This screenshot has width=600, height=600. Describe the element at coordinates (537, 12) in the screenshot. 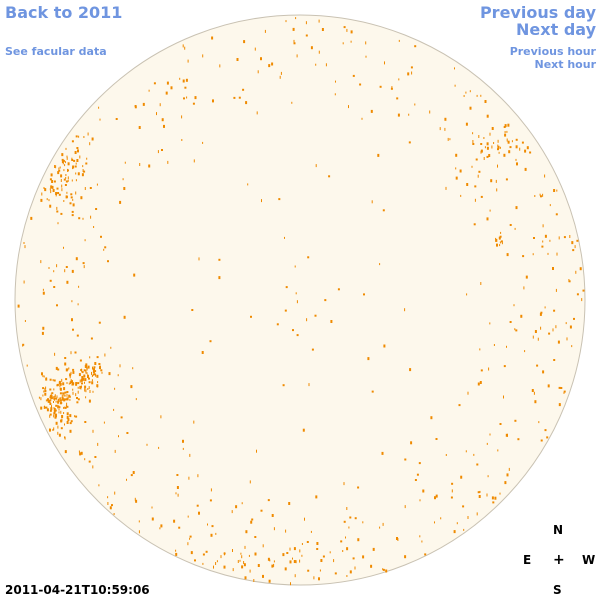

I see `previous-day-link: Previous day` at that location.